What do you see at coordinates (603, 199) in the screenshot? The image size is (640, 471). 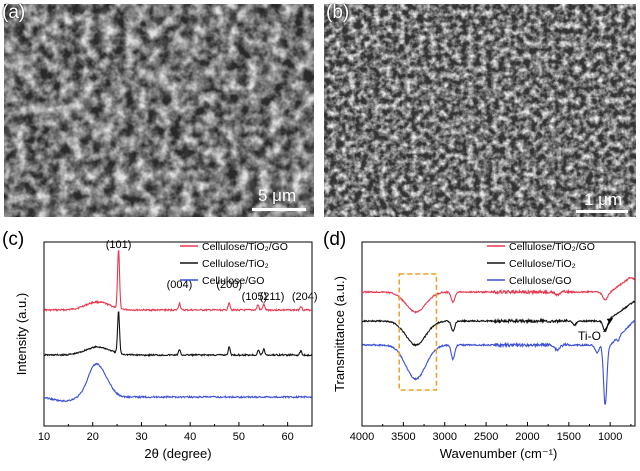 I see `scale-label-b: 1 μm` at bounding box center [603, 199].